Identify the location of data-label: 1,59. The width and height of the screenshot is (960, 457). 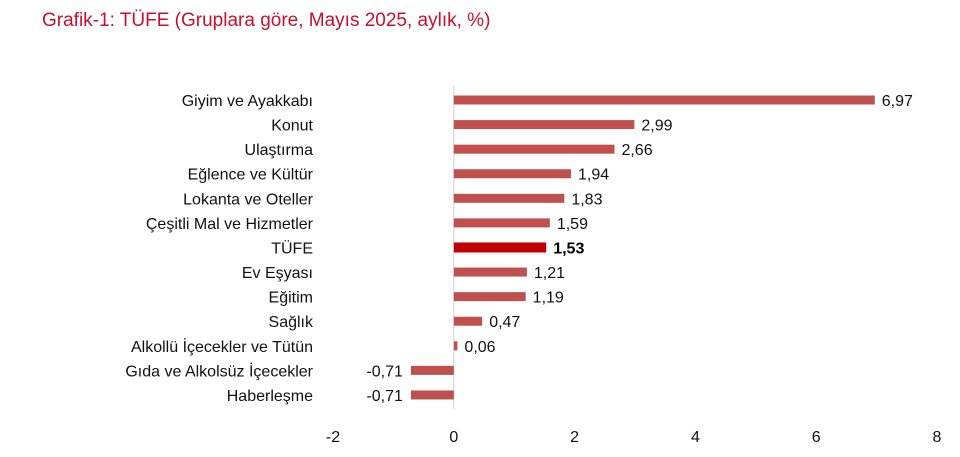
(572, 224).